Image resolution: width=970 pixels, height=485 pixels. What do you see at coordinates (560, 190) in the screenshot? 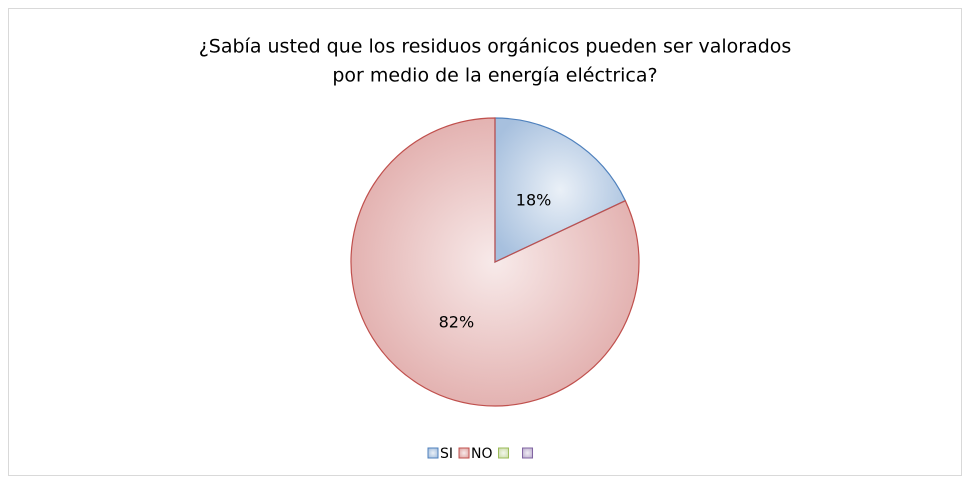
I see `pie-slice` at bounding box center [560, 190].